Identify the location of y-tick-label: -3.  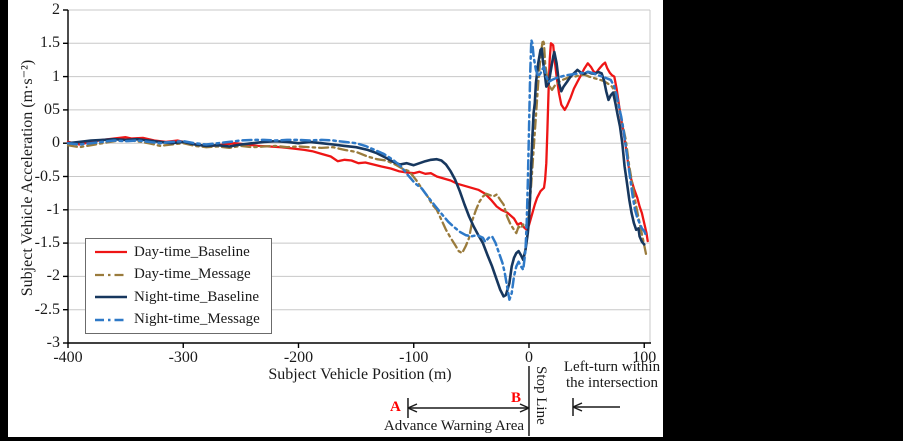
(53, 342).